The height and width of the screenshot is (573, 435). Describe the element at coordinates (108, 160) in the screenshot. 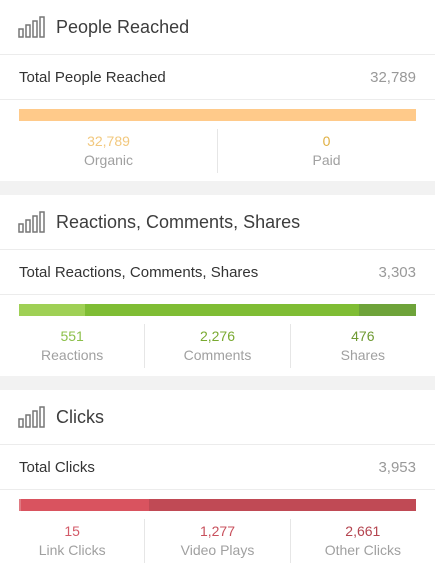

I see `stat-label: Organic` at that location.